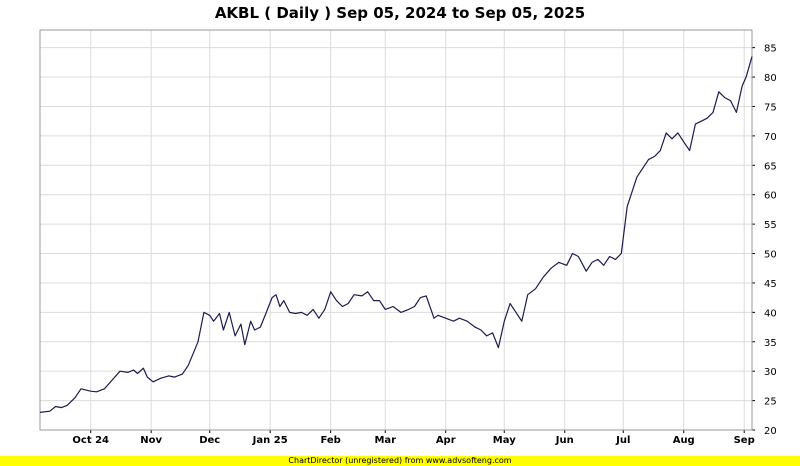  I want to click on y-tick-label: 30, so click(770, 372).